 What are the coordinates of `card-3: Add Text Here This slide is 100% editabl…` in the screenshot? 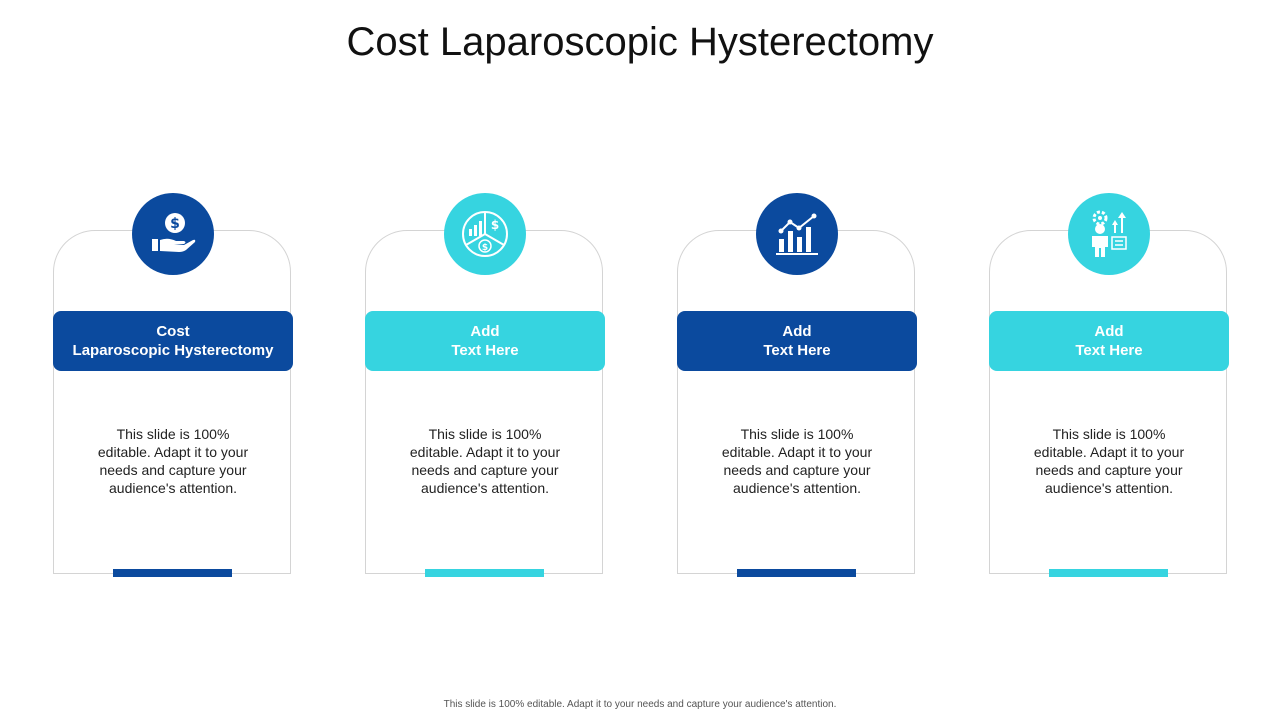 It's located at (797, 385).